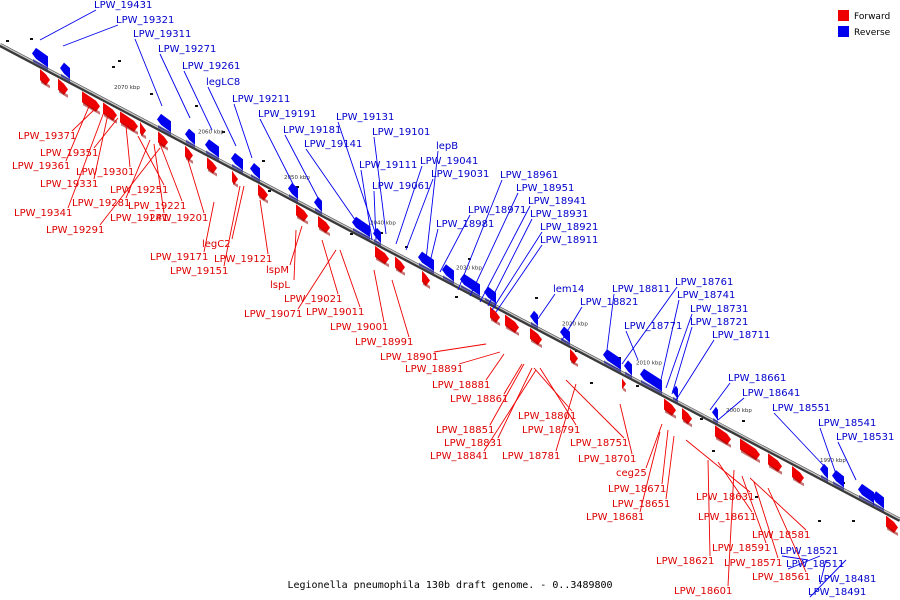 The width and height of the screenshot is (900, 600). Describe the element at coordinates (568, 289) in the screenshot. I see `reverse-gene-label: lem14` at that location.